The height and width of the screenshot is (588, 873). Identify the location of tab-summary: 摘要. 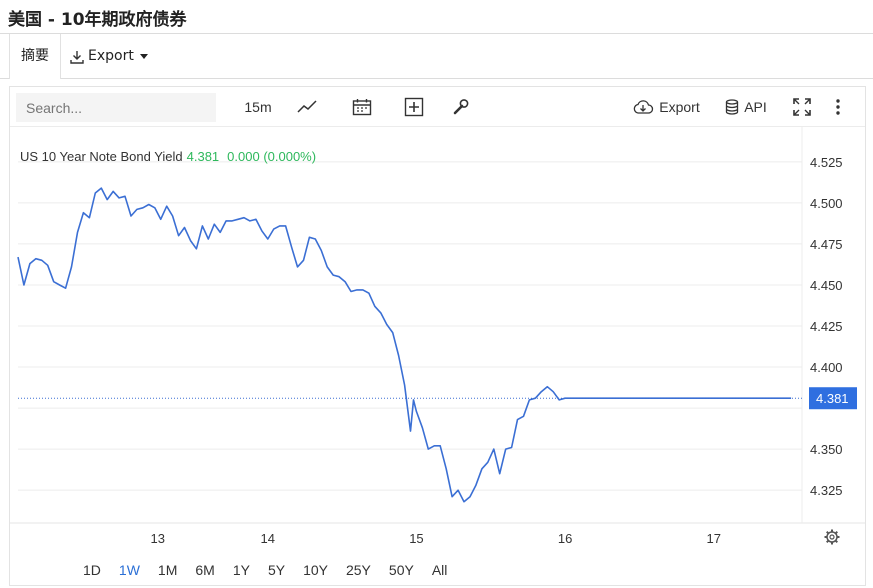
(35, 56).